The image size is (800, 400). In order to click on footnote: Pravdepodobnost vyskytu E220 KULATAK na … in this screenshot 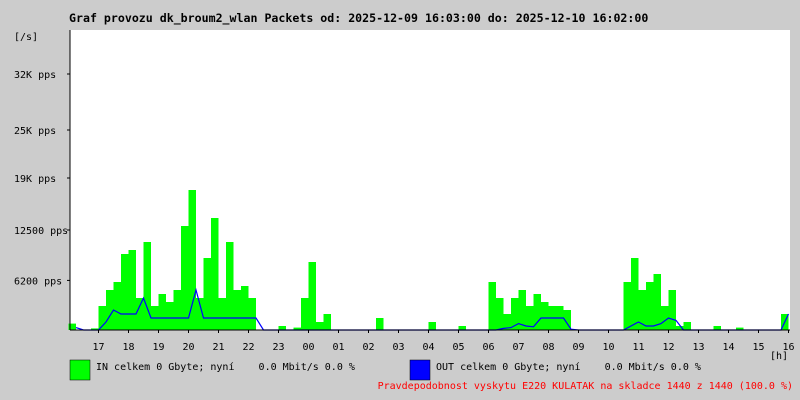, I will do `click(585, 386)`.